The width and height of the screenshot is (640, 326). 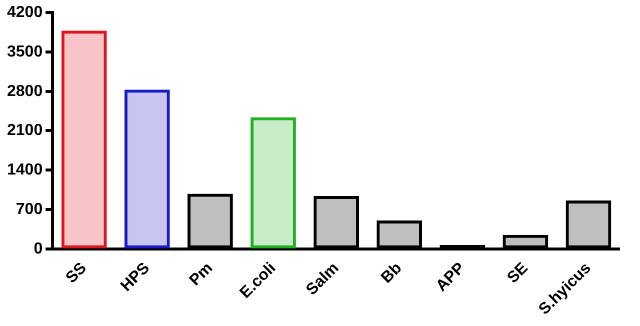 What do you see at coordinates (392, 273) in the screenshot?
I see `x-tick-label: Bb` at bounding box center [392, 273].